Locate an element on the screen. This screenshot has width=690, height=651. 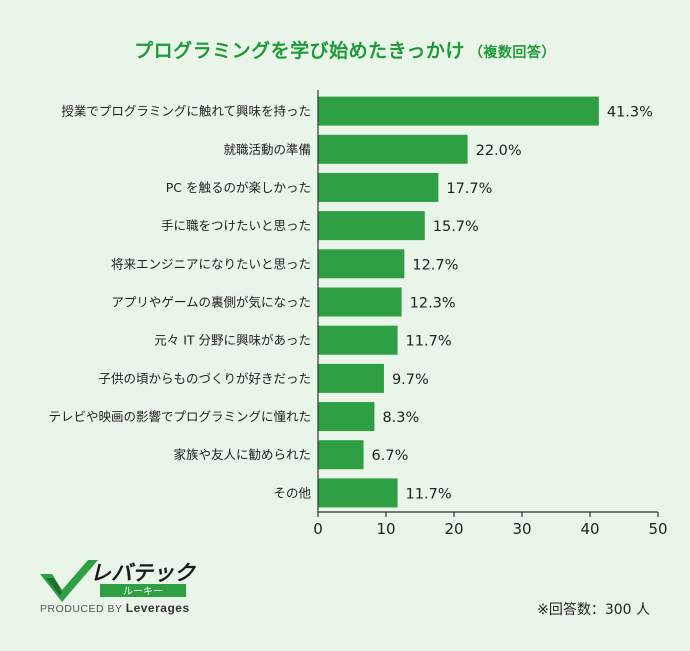
value-label: 8.3% is located at coordinates (400, 418).